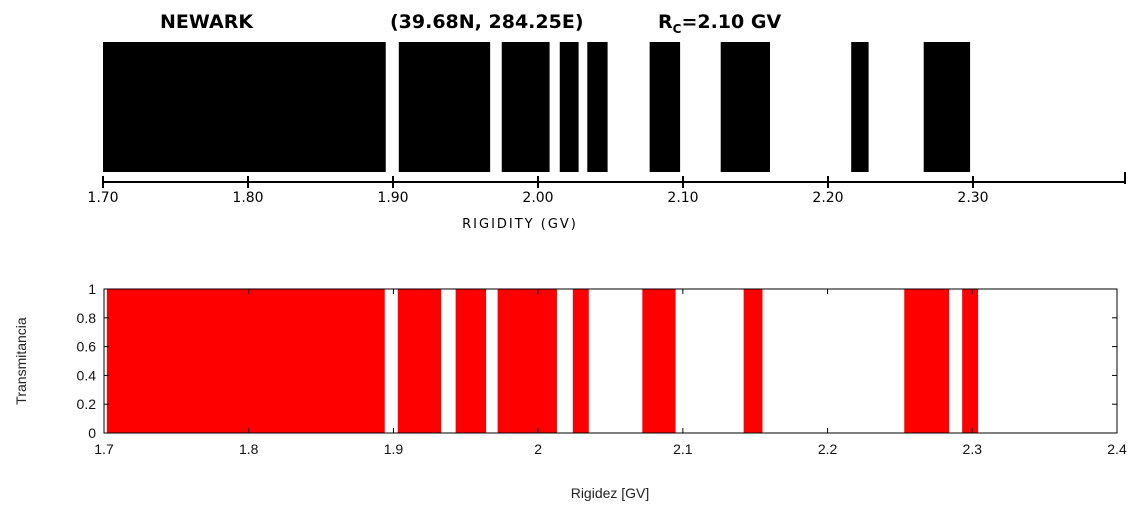  Describe the element at coordinates (87, 404) in the screenshot. I see `bottom-y-tick-label-1: 0.2` at that location.